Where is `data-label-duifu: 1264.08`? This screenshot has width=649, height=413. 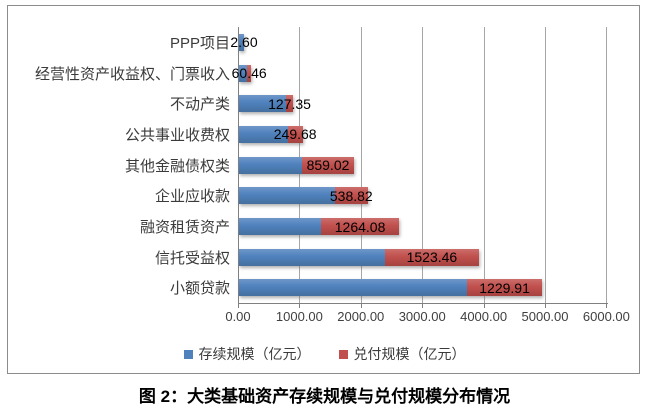
data-label-duifu: 1264.08 is located at coordinates (360, 226).